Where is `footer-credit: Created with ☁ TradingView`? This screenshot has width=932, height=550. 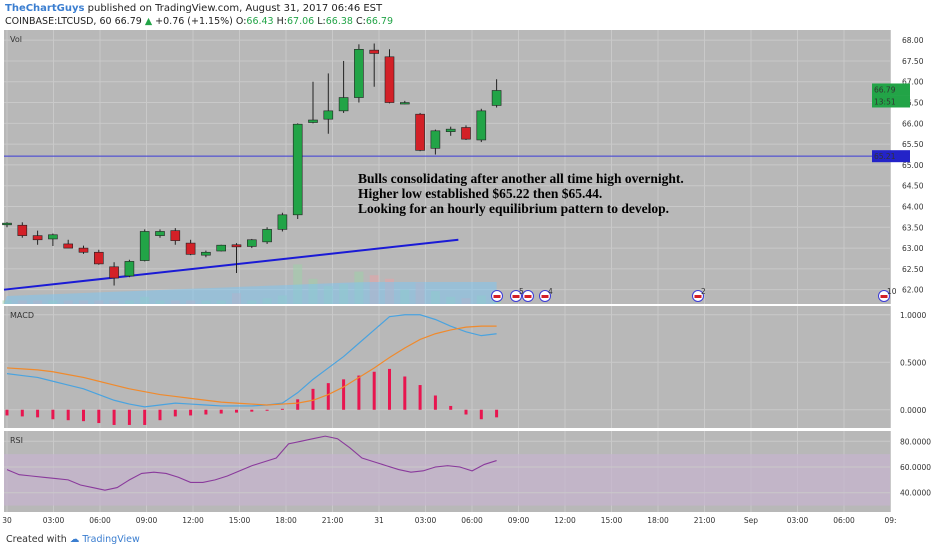
footer-credit: Created with ☁ TradingView is located at coordinates (73, 539).